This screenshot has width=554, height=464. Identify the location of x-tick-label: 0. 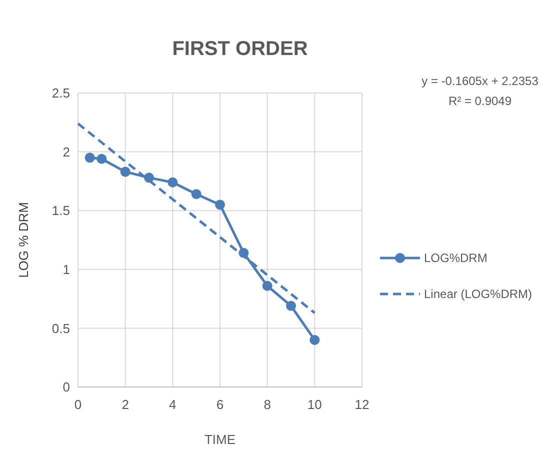
(78, 404).